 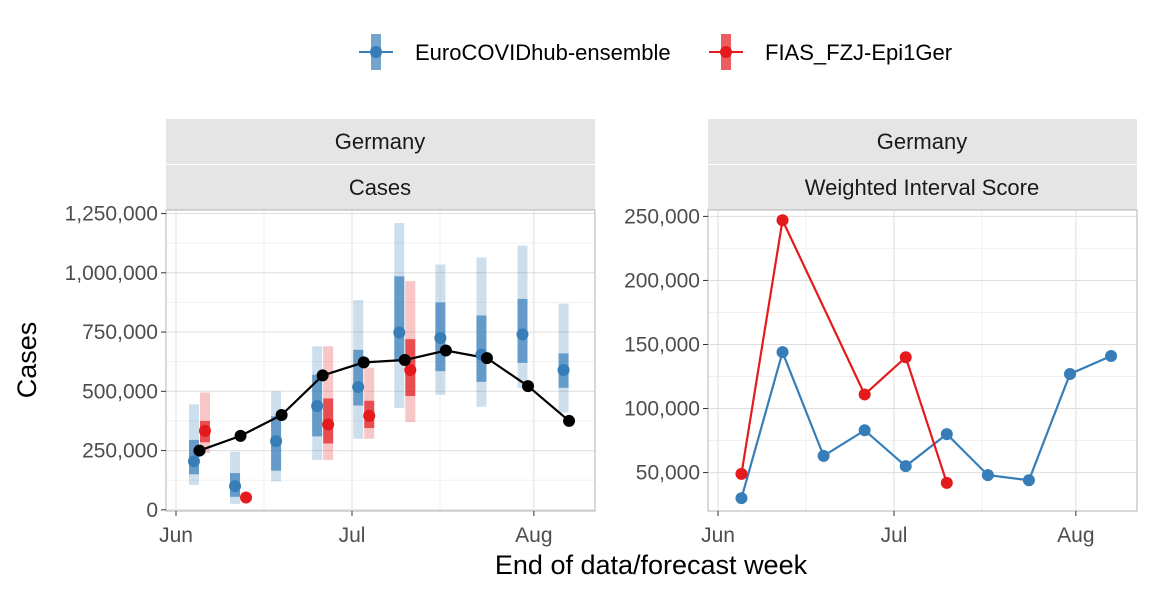 I want to click on left-x-tick-label: Jul, so click(x=352, y=535).